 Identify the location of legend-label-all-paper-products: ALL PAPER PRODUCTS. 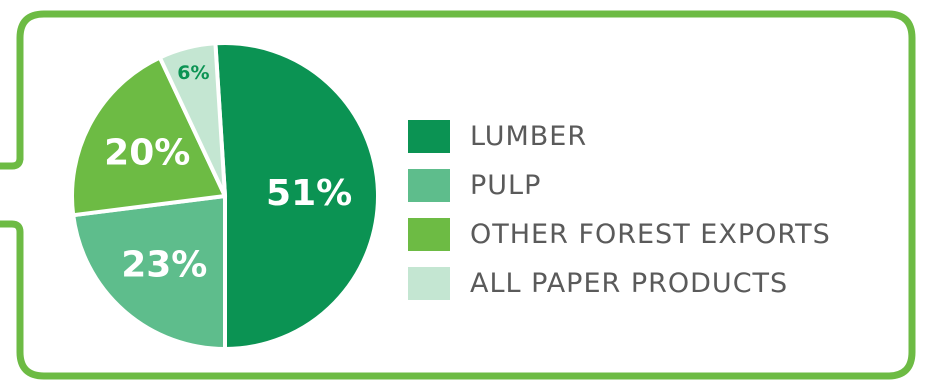
(629, 283).